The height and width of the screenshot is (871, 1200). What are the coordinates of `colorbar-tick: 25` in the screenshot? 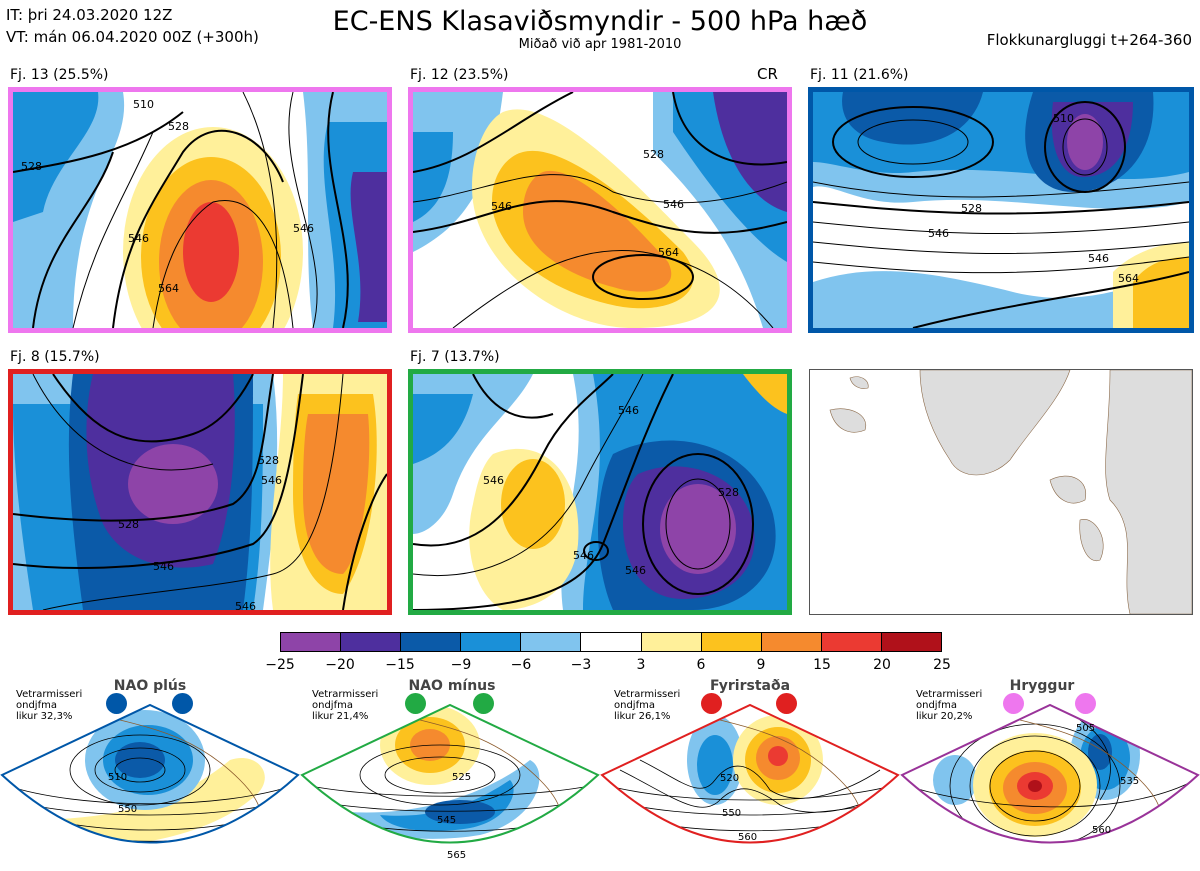 It's located at (942, 665).